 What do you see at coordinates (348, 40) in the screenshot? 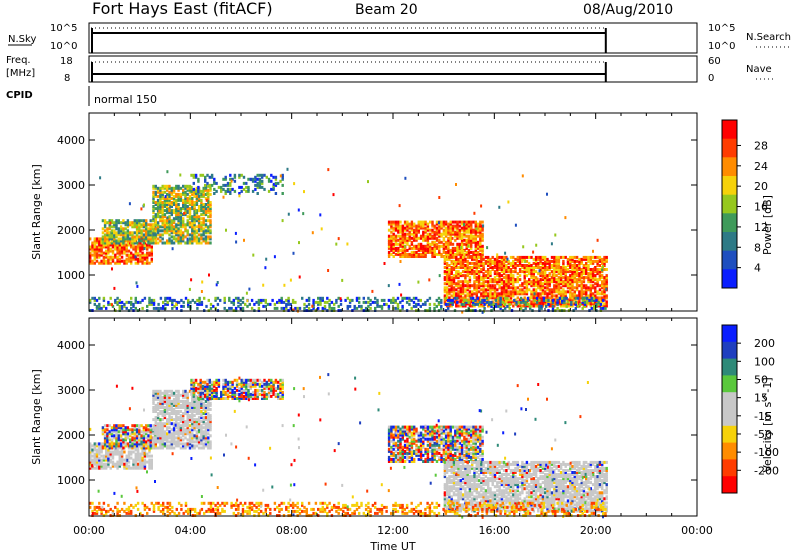
I see `nsky-series` at bounding box center [348, 40].